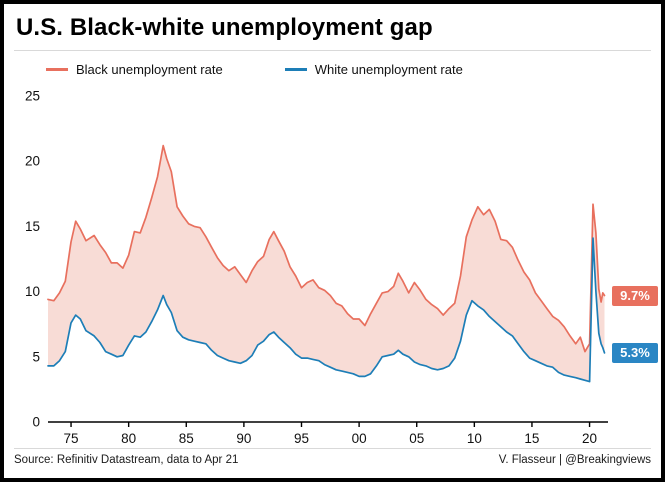  Describe the element at coordinates (416, 438) in the screenshot. I see `svg-text: 05` at that location.